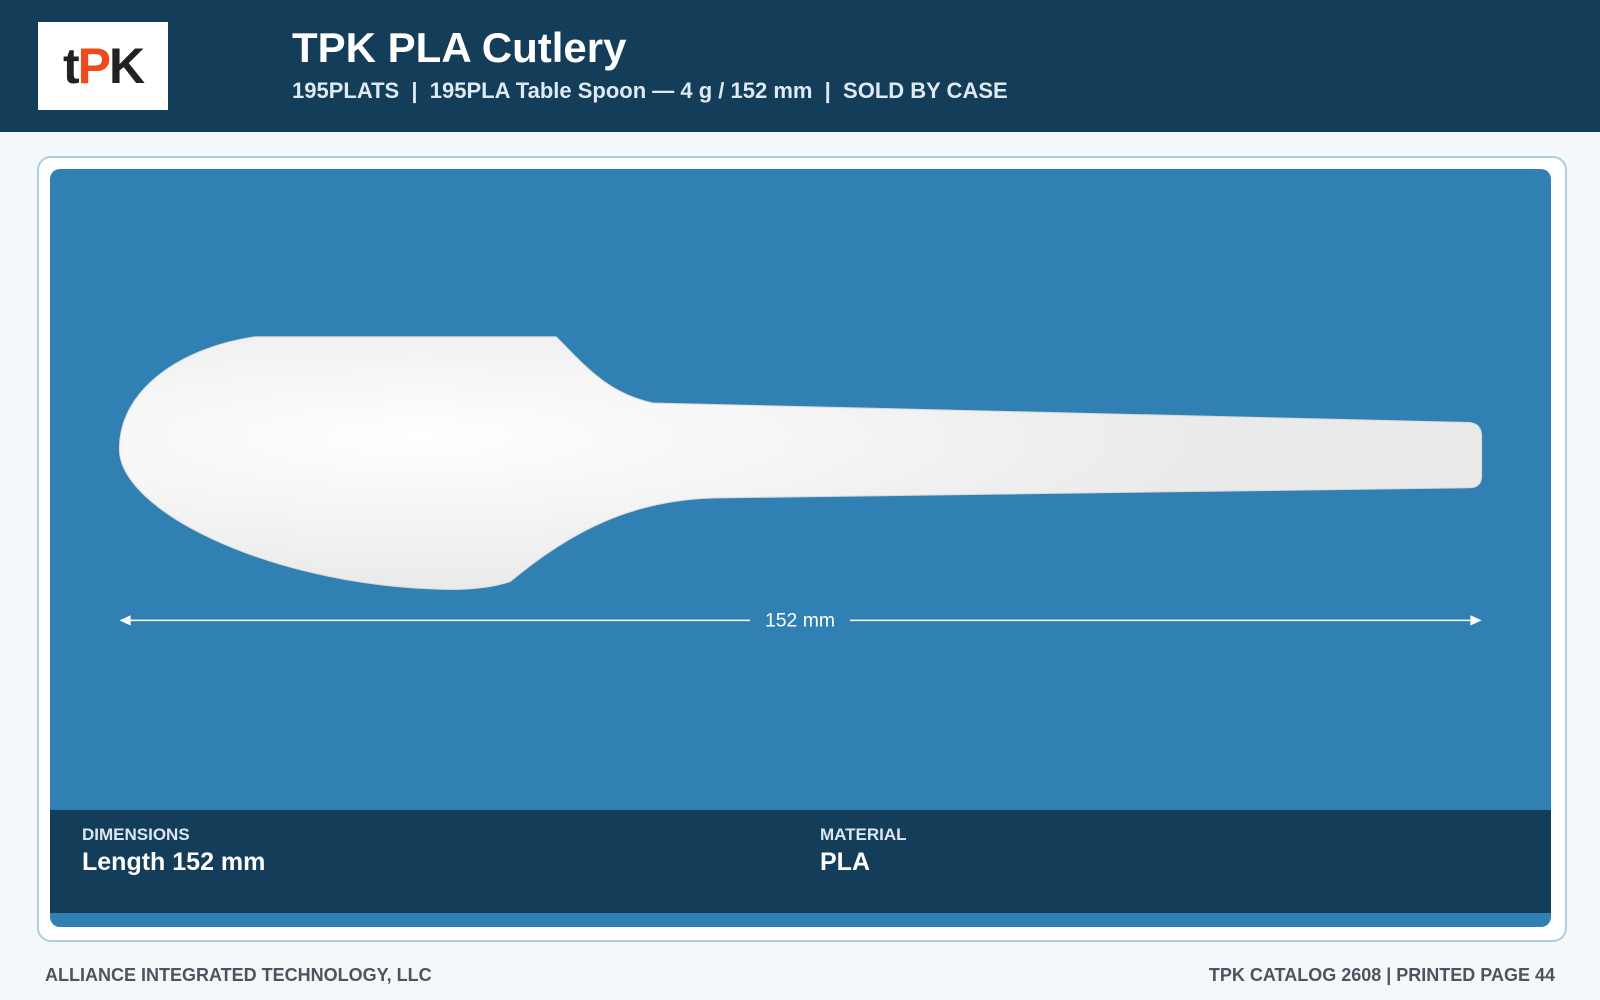  I want to click on logo-t: t, so click(71, 66).